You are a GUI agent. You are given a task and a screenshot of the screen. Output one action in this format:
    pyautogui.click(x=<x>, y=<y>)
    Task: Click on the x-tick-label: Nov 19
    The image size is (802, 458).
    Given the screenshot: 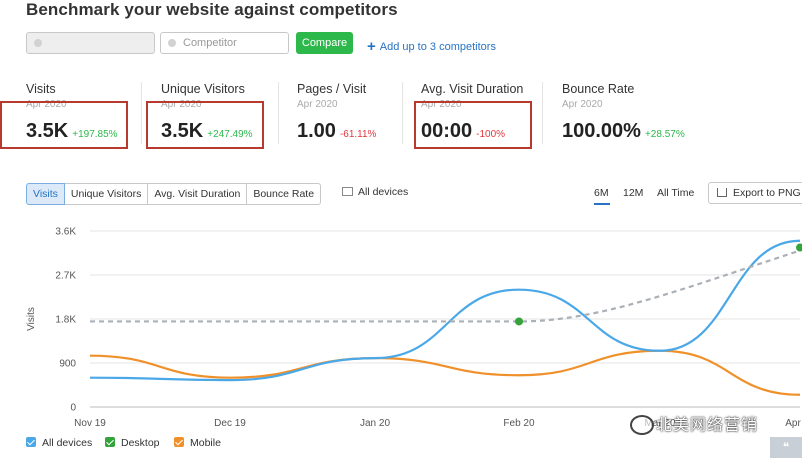 What is the action you would take?
    pyautogui.click(x=90, y=423)
    